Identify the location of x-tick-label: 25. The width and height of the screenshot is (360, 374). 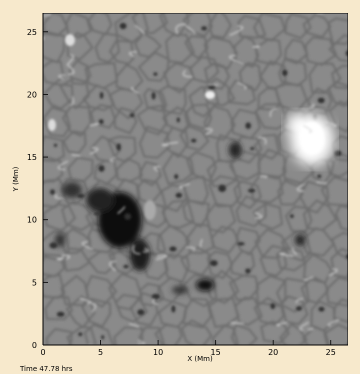
(331, 352).